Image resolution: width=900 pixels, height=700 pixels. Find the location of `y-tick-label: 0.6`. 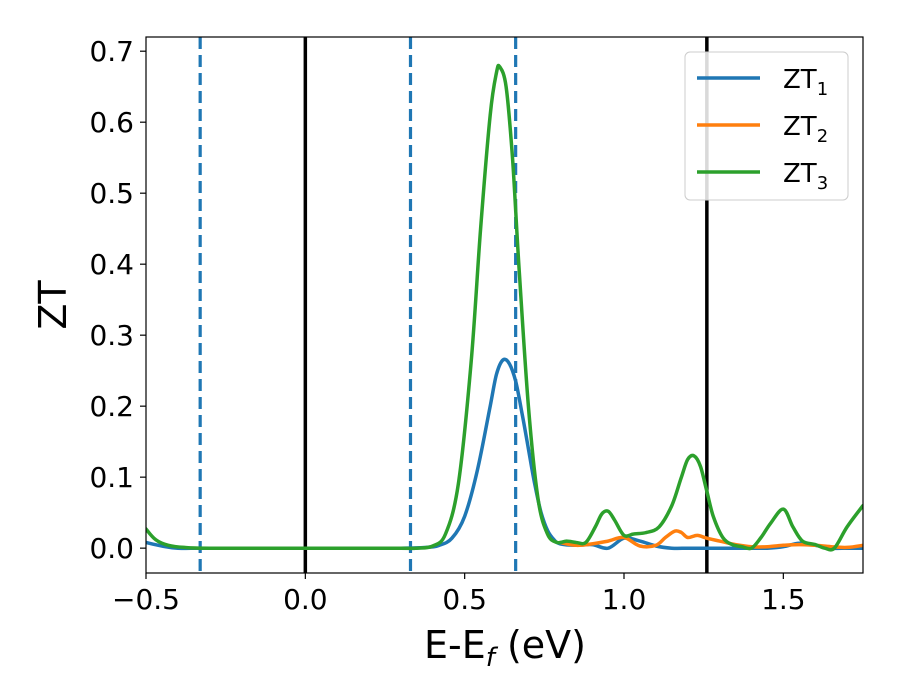

y-tick-label: 0.6 is located at coordinates (111, 122).